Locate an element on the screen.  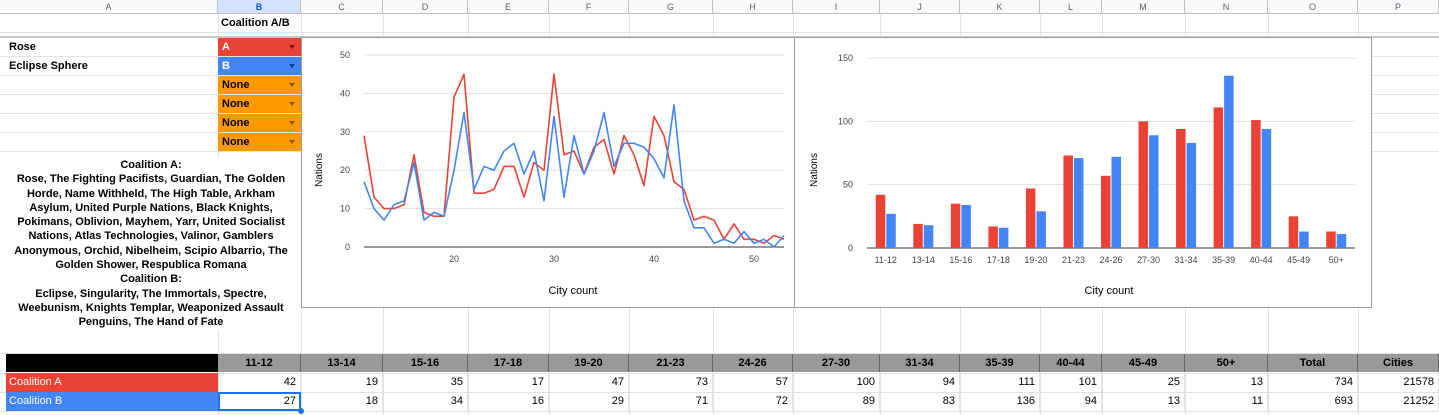
table-cell: 136 is located at coordinates (1000, 401).